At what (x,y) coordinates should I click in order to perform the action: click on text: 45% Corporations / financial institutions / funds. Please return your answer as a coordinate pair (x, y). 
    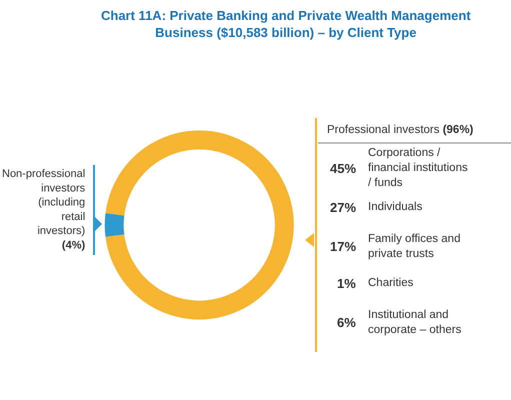
    Looking at the image, I should click on (399, 168).